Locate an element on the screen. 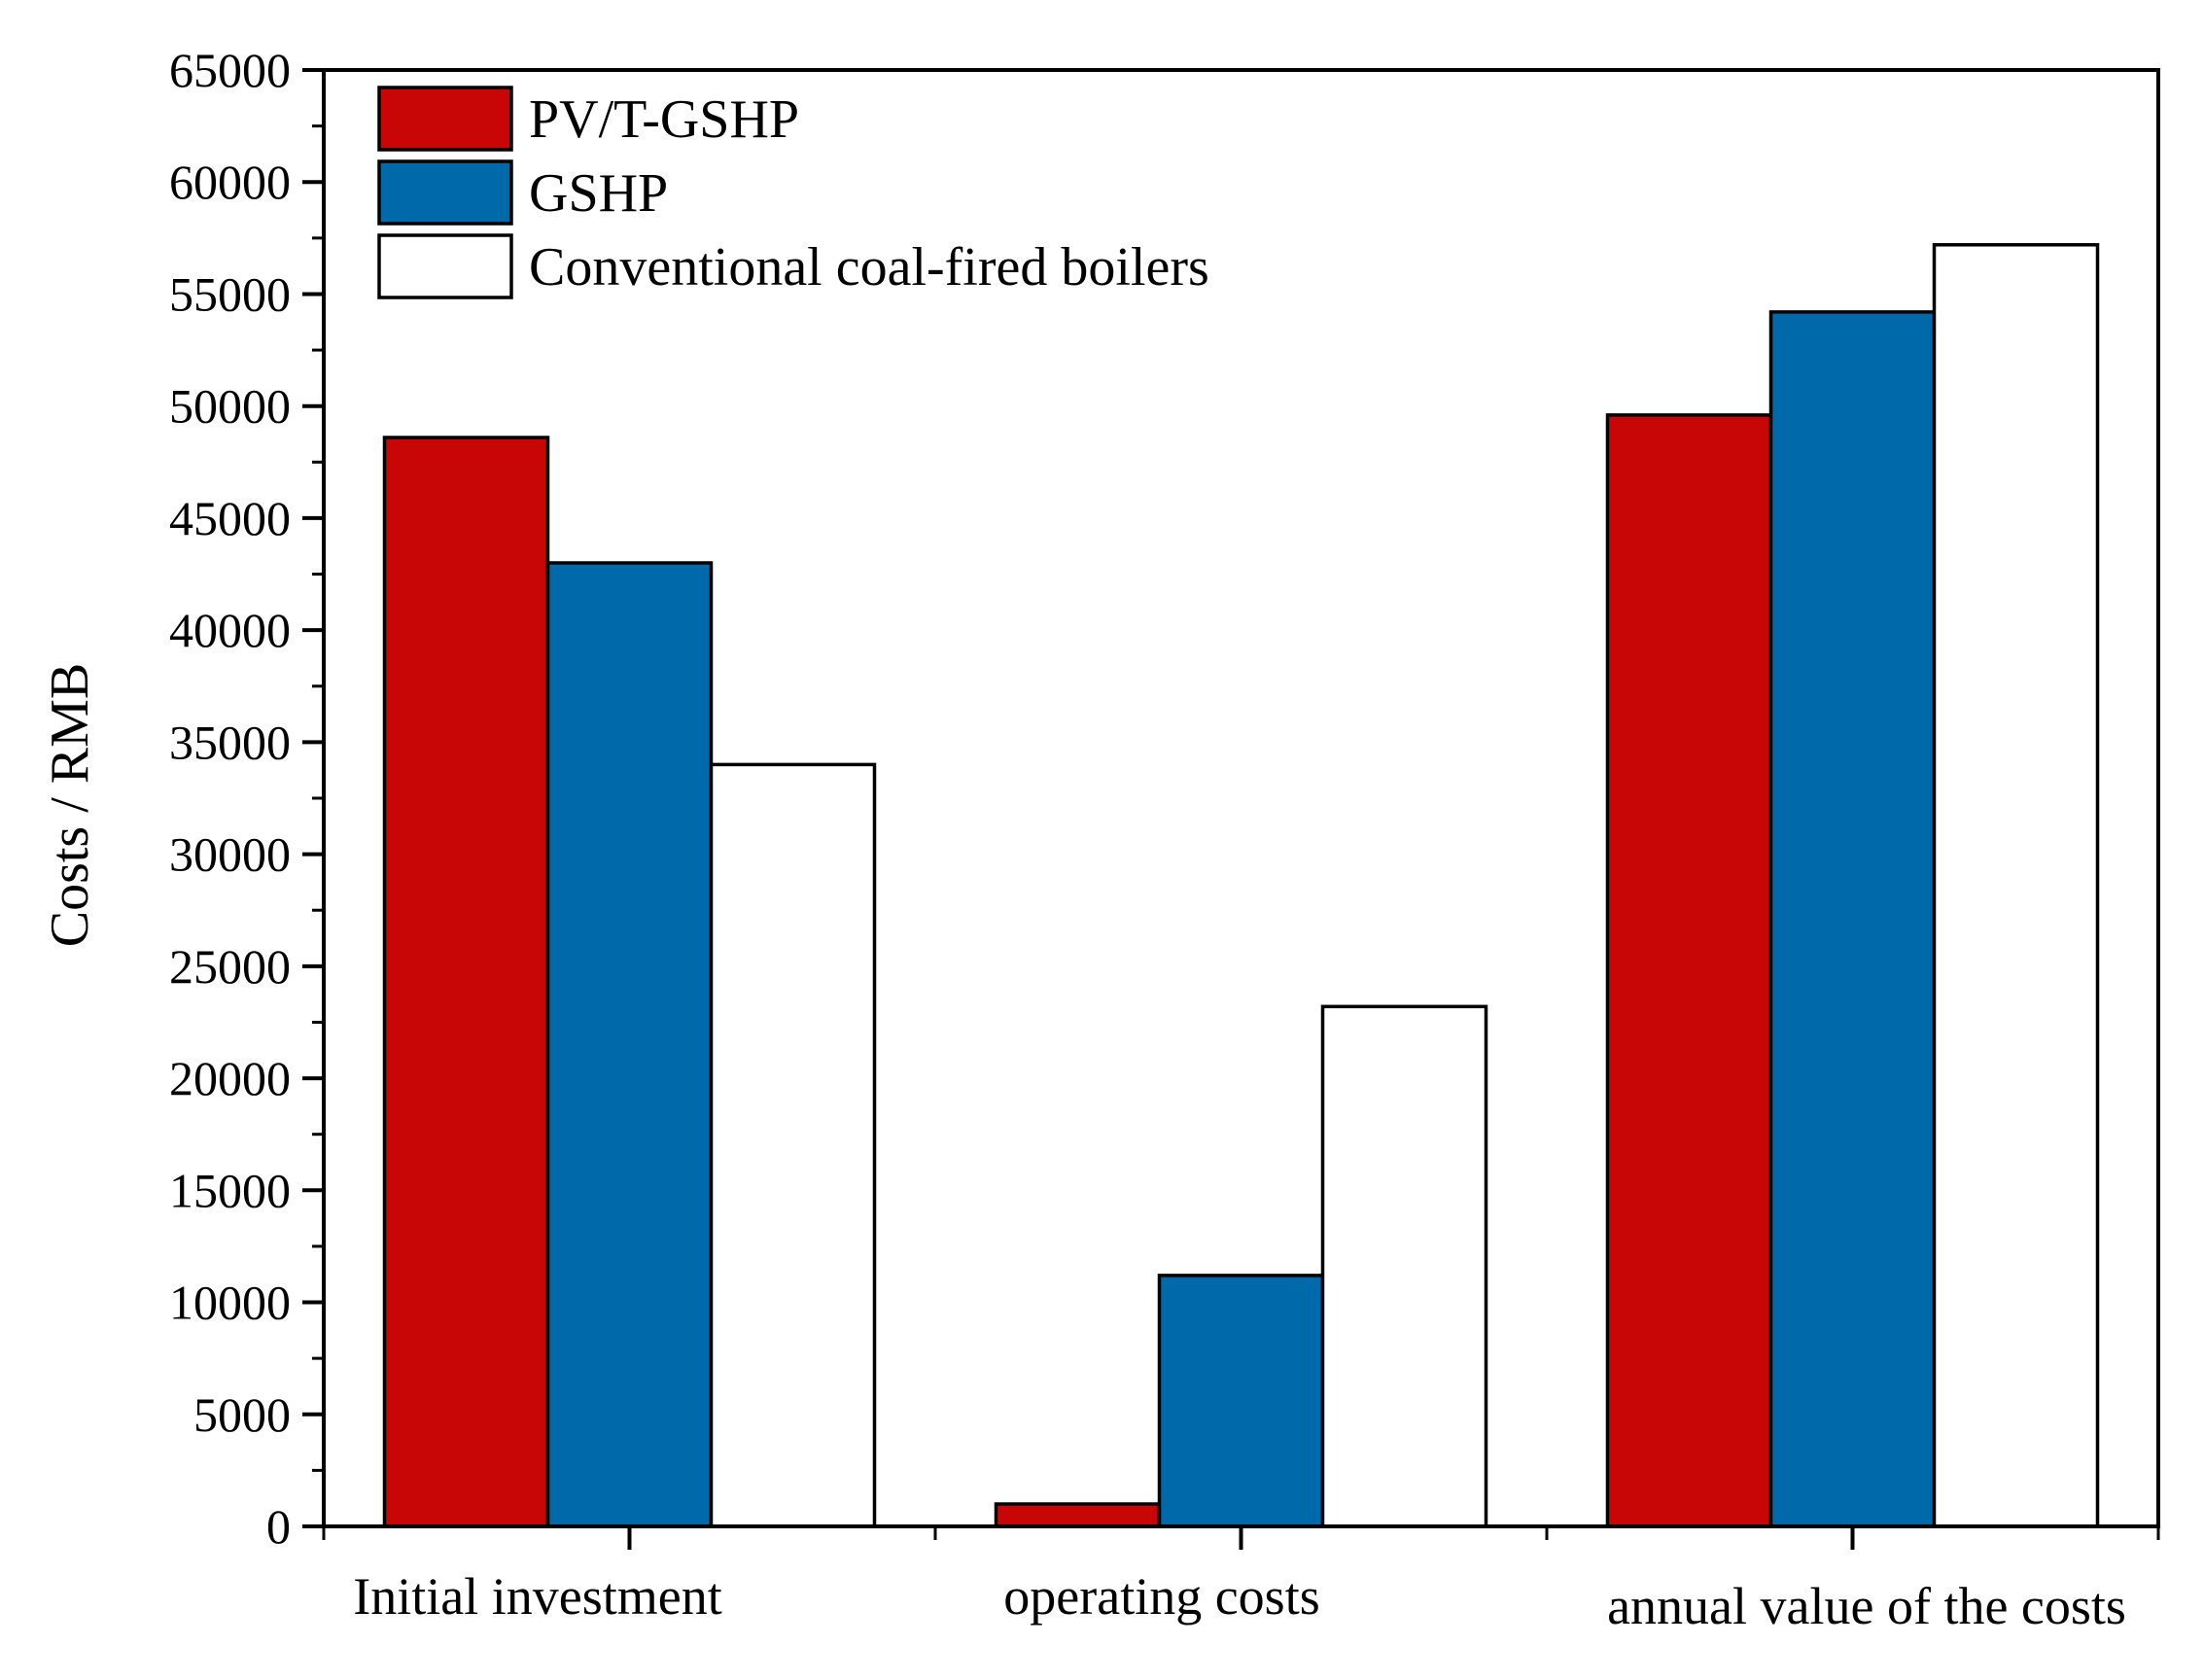 This screenshot has width=2204, height=1680. legend-label: PV/T-GSHP is located at coordinates (664, 119).